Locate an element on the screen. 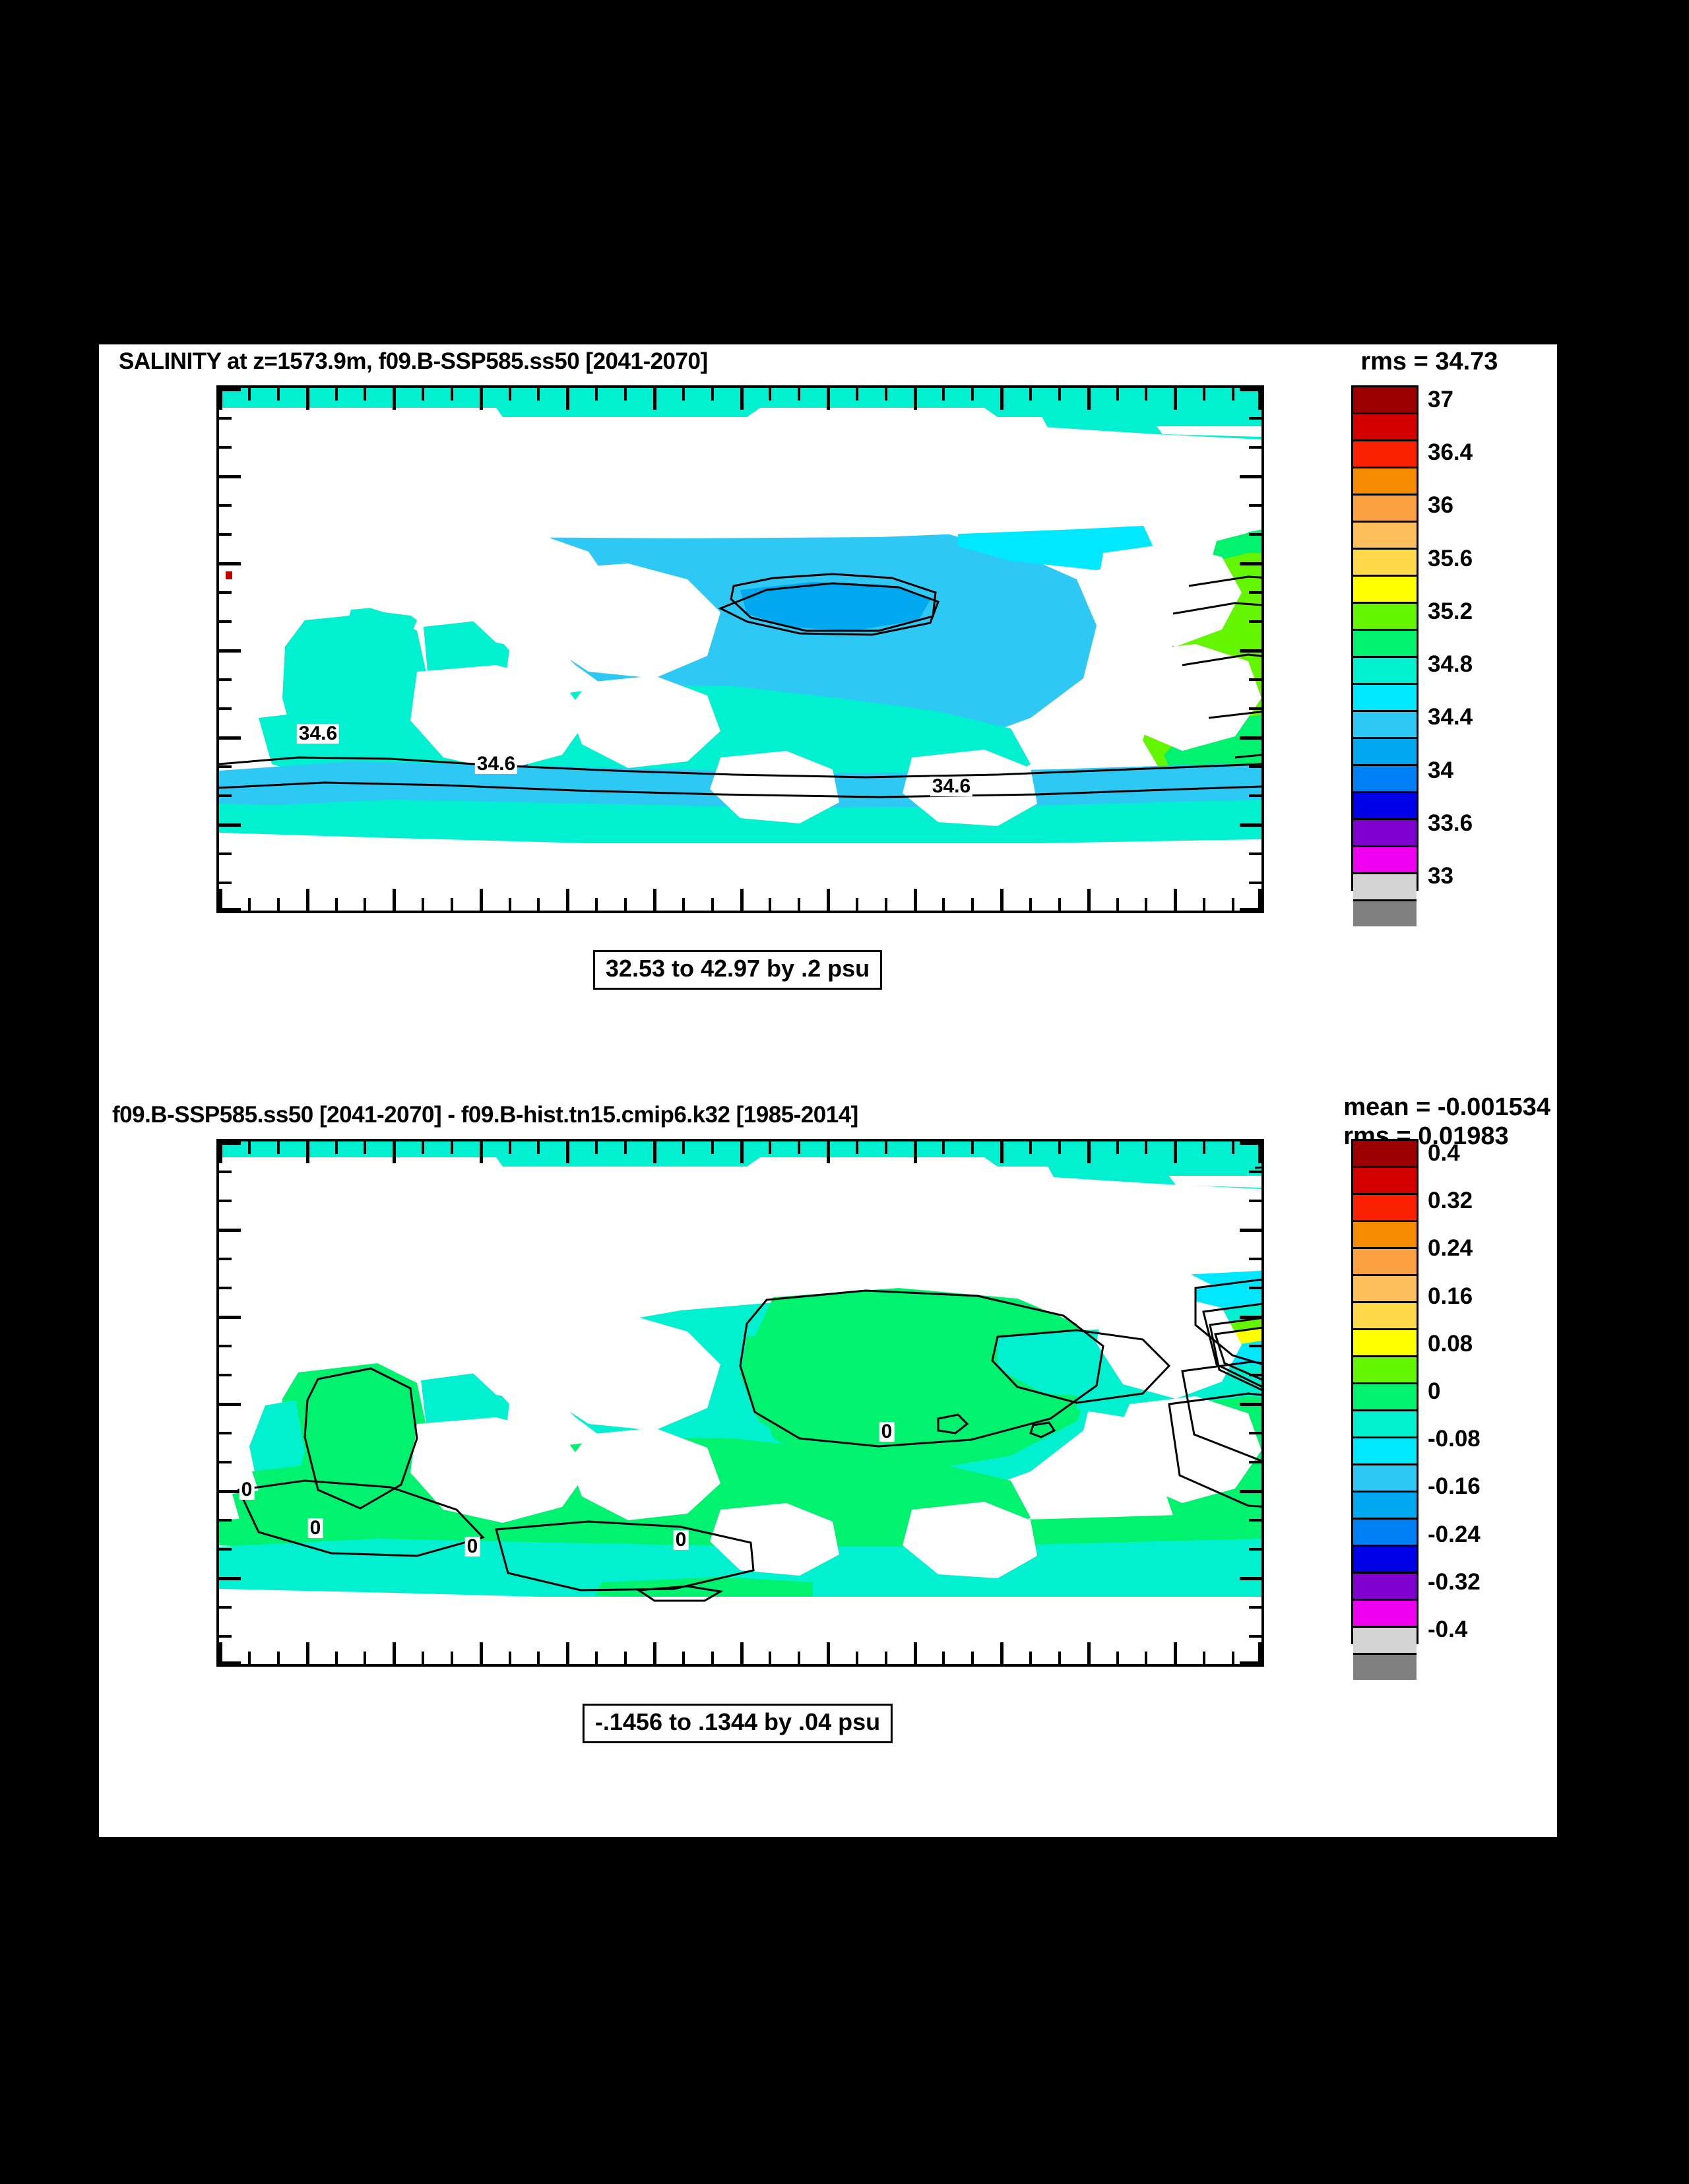  colorbar-salinity-mean is located at coordinates (1384, 655).